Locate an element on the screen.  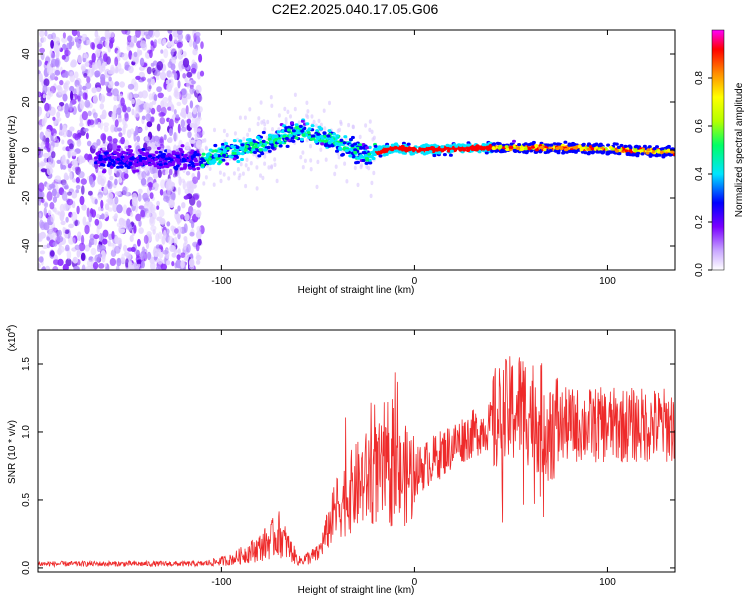
snr-x-label: Height of straight line (km) is located at coordinates (356, 590).